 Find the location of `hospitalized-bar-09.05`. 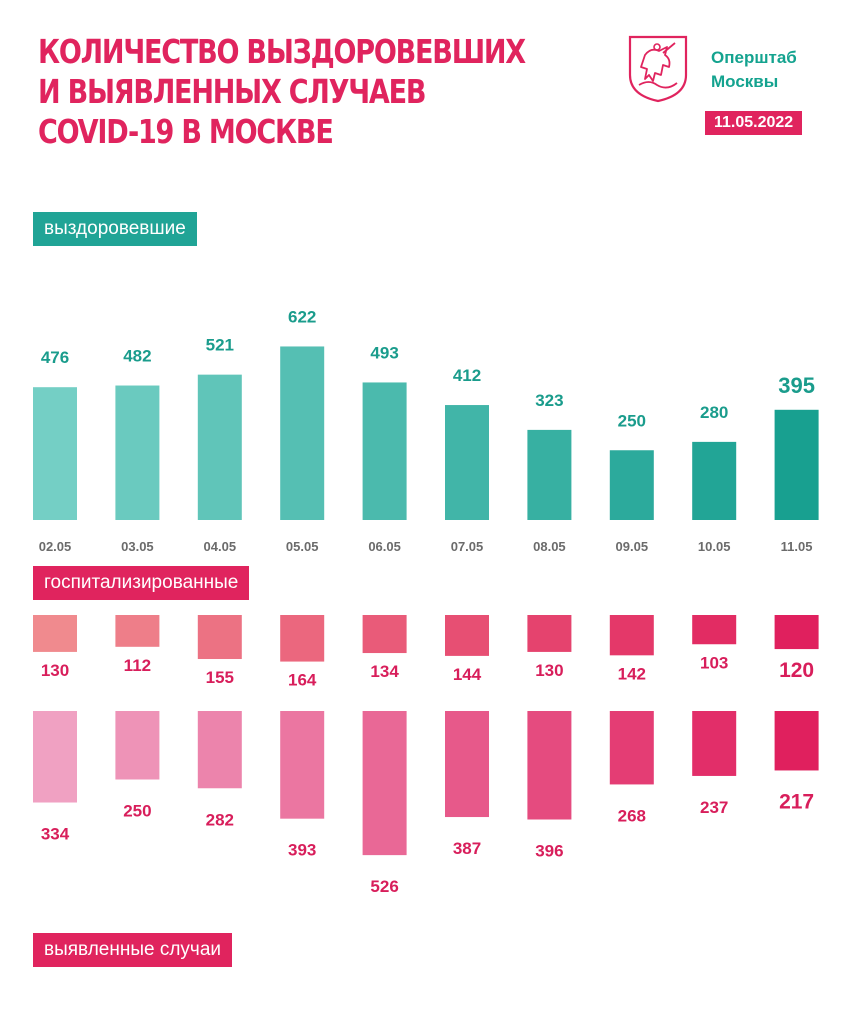

hospitalized-bar-09.05 is located at coordinates (631, 635).